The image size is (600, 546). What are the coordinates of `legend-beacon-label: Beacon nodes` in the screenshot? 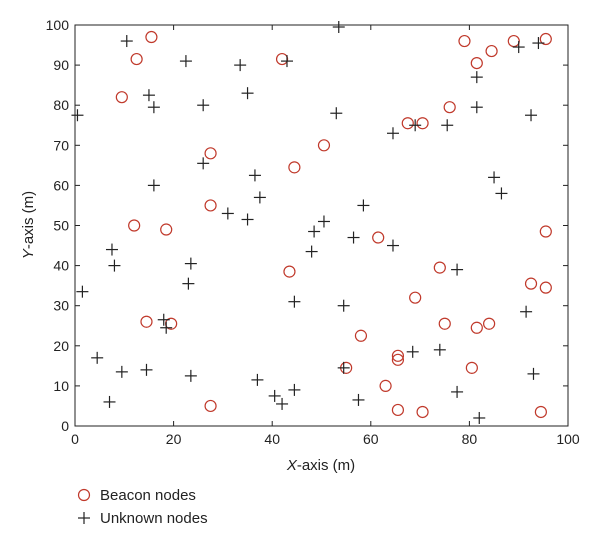 It's located at (148, 495).